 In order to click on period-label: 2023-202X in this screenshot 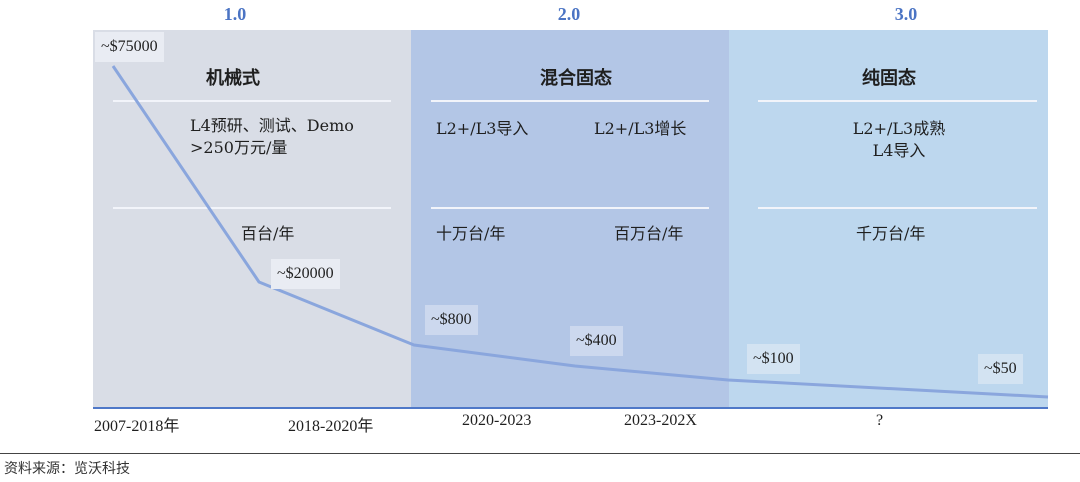, I will do `click(660, 420)`.